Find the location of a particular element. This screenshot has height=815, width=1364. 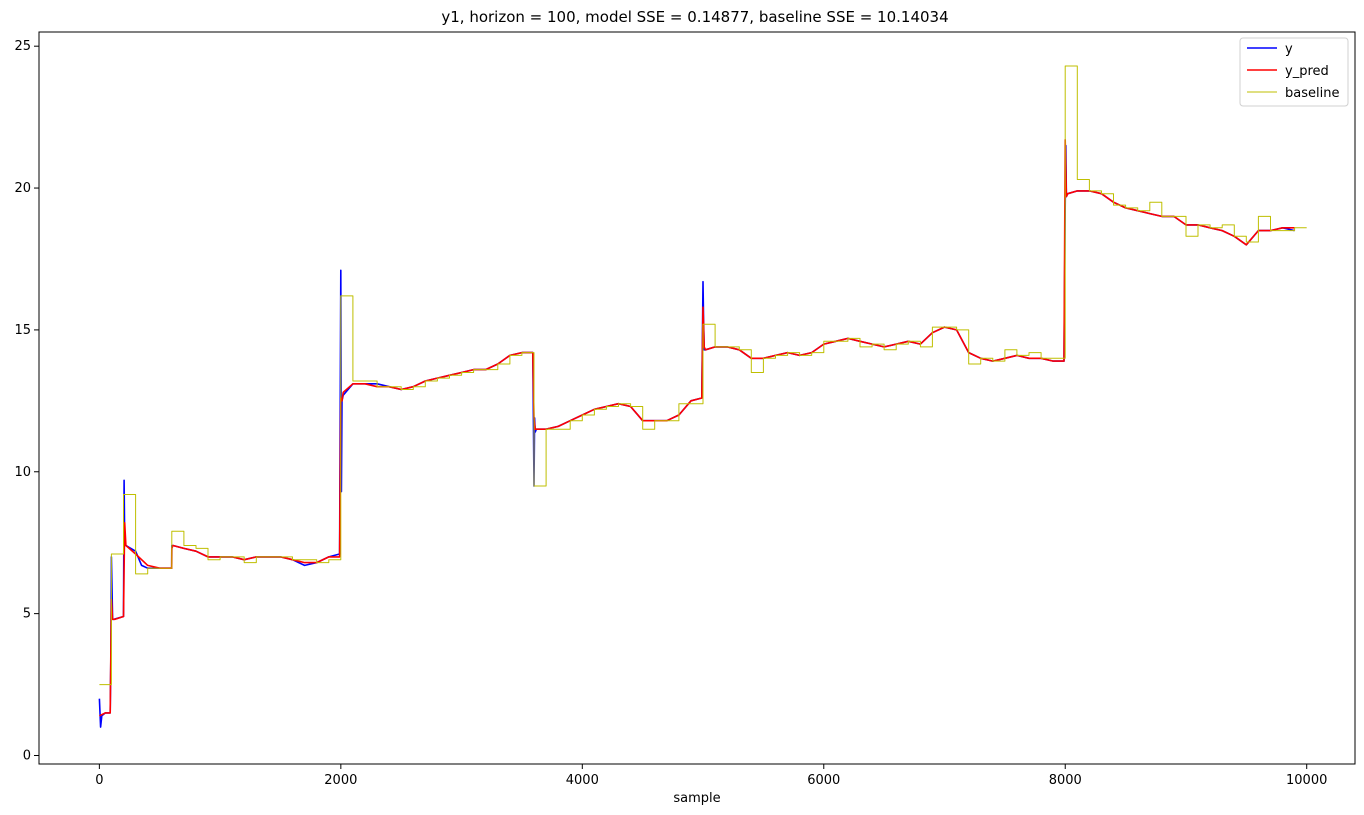

y-tick-label: 10 is located at coordinates (22, 472).